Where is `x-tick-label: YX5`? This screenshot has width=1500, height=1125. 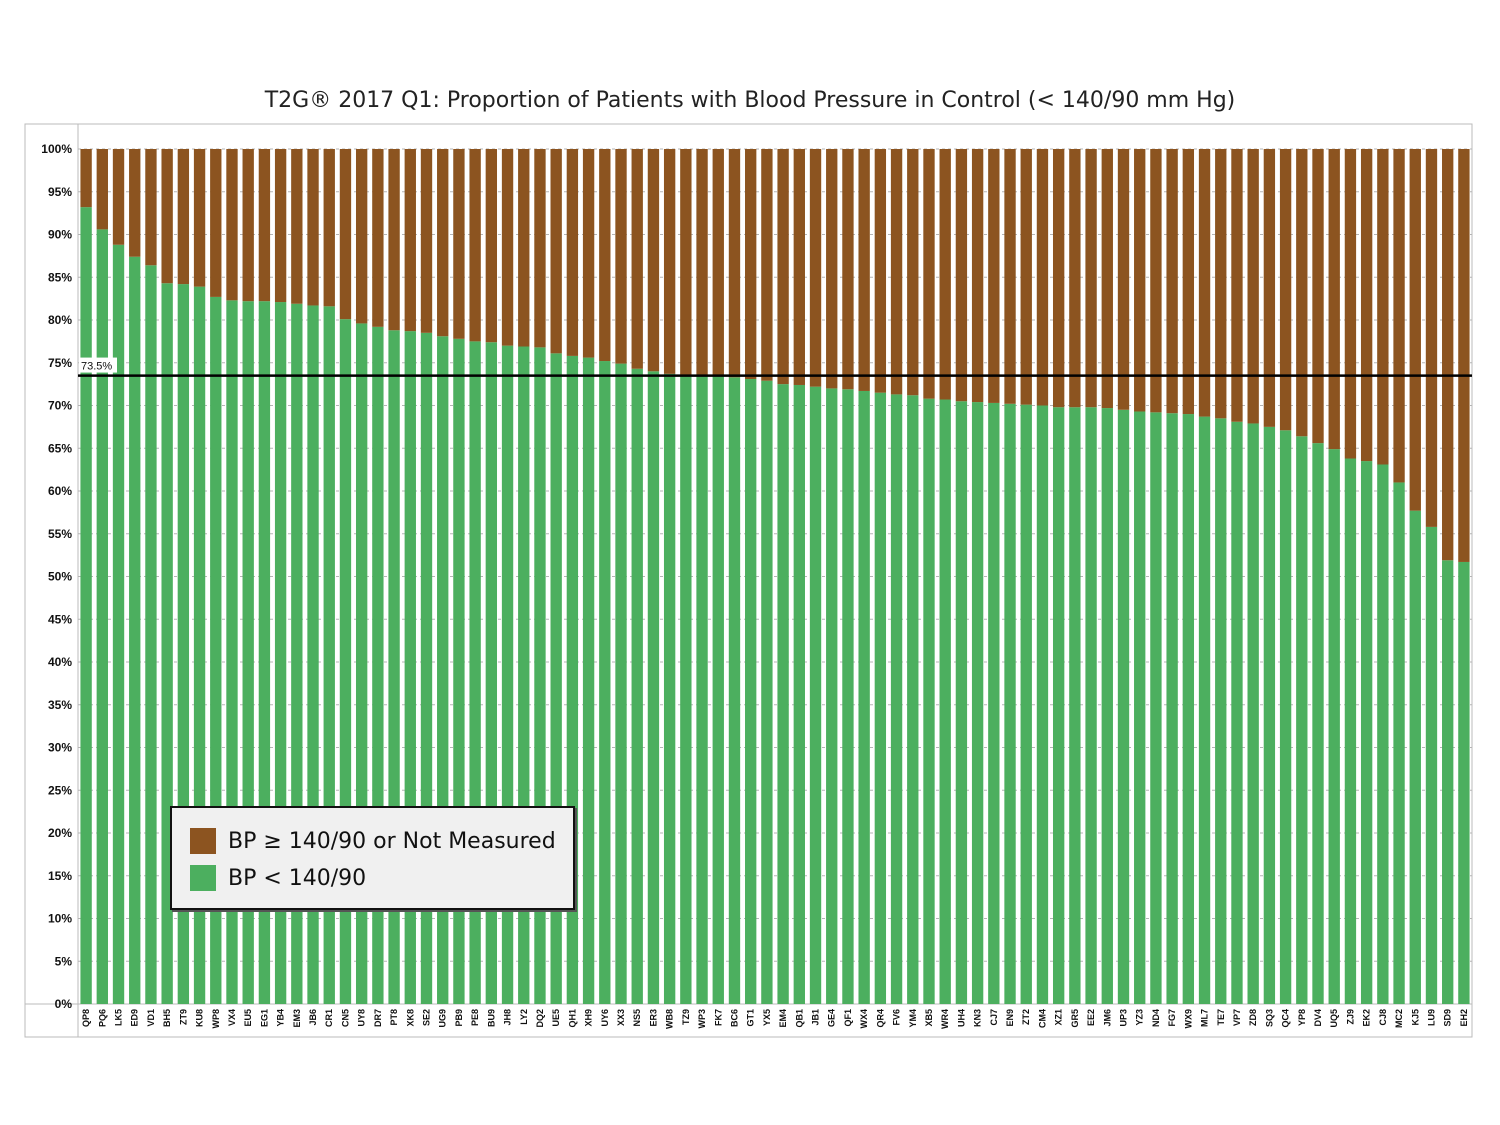
x-tick-label: YX5 is located at coordinates (767, 1017).